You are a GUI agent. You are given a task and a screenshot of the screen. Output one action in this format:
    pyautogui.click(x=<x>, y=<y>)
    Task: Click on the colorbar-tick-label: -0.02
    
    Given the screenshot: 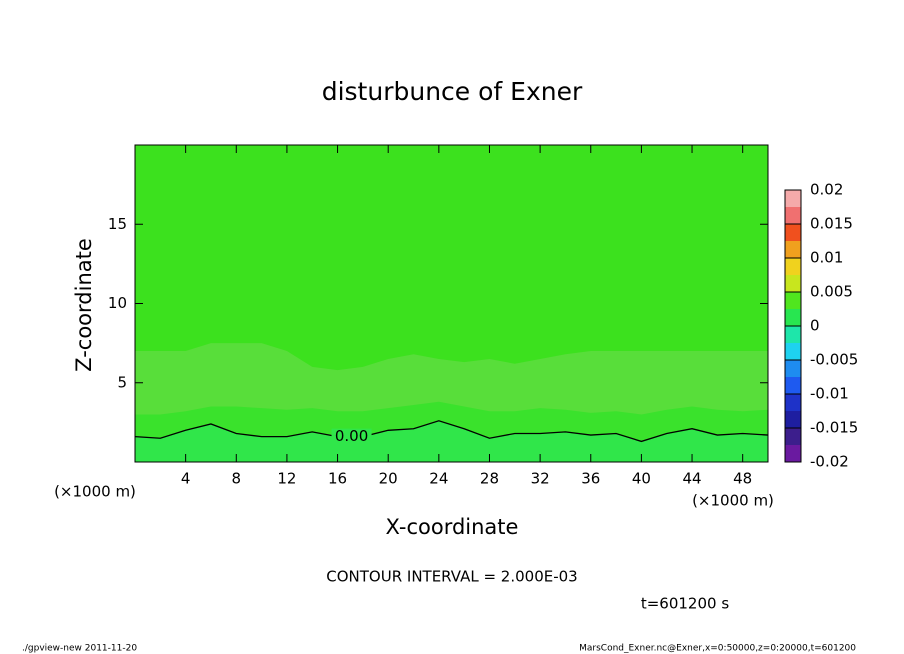 What is the action you would take?
    pyautogui.click(x=829, y=462)
    